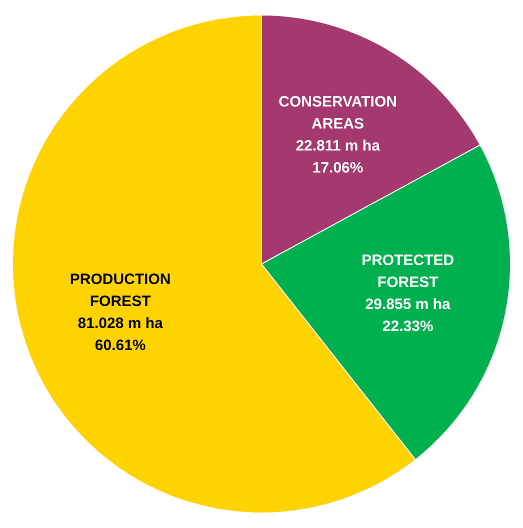 This screenshot has width=523, height=528. I want to click on data-label: 81.028 m ha 60.61%, so click(121, 334).